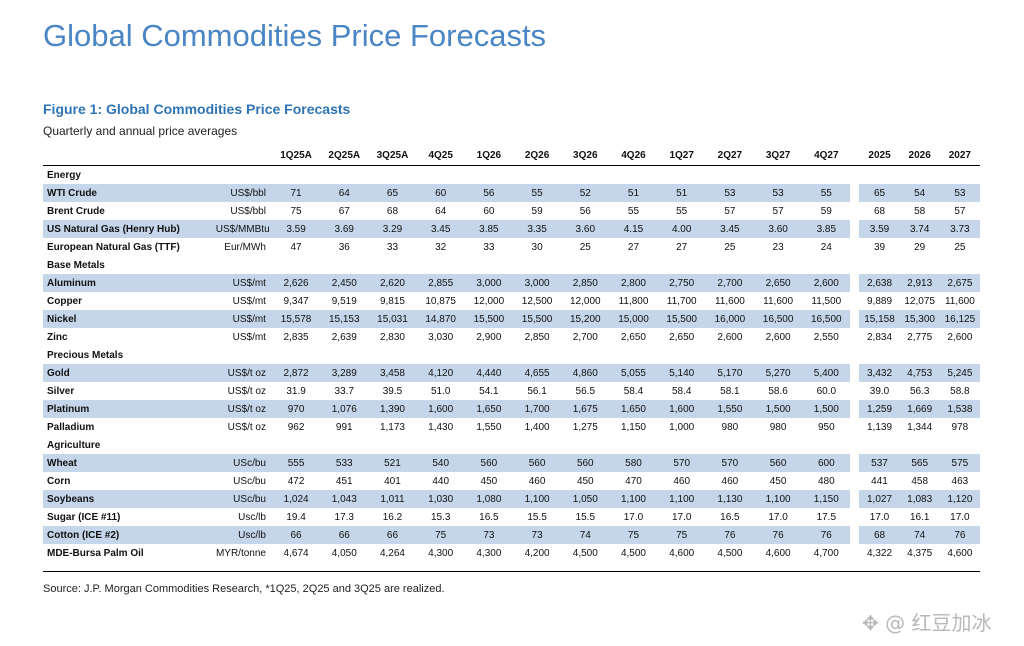 The width and height of the screenshot is (1024, 646). Describe the element at coordinates (729, 535) in the screenshot. I see `value-cell: 76` at that location.